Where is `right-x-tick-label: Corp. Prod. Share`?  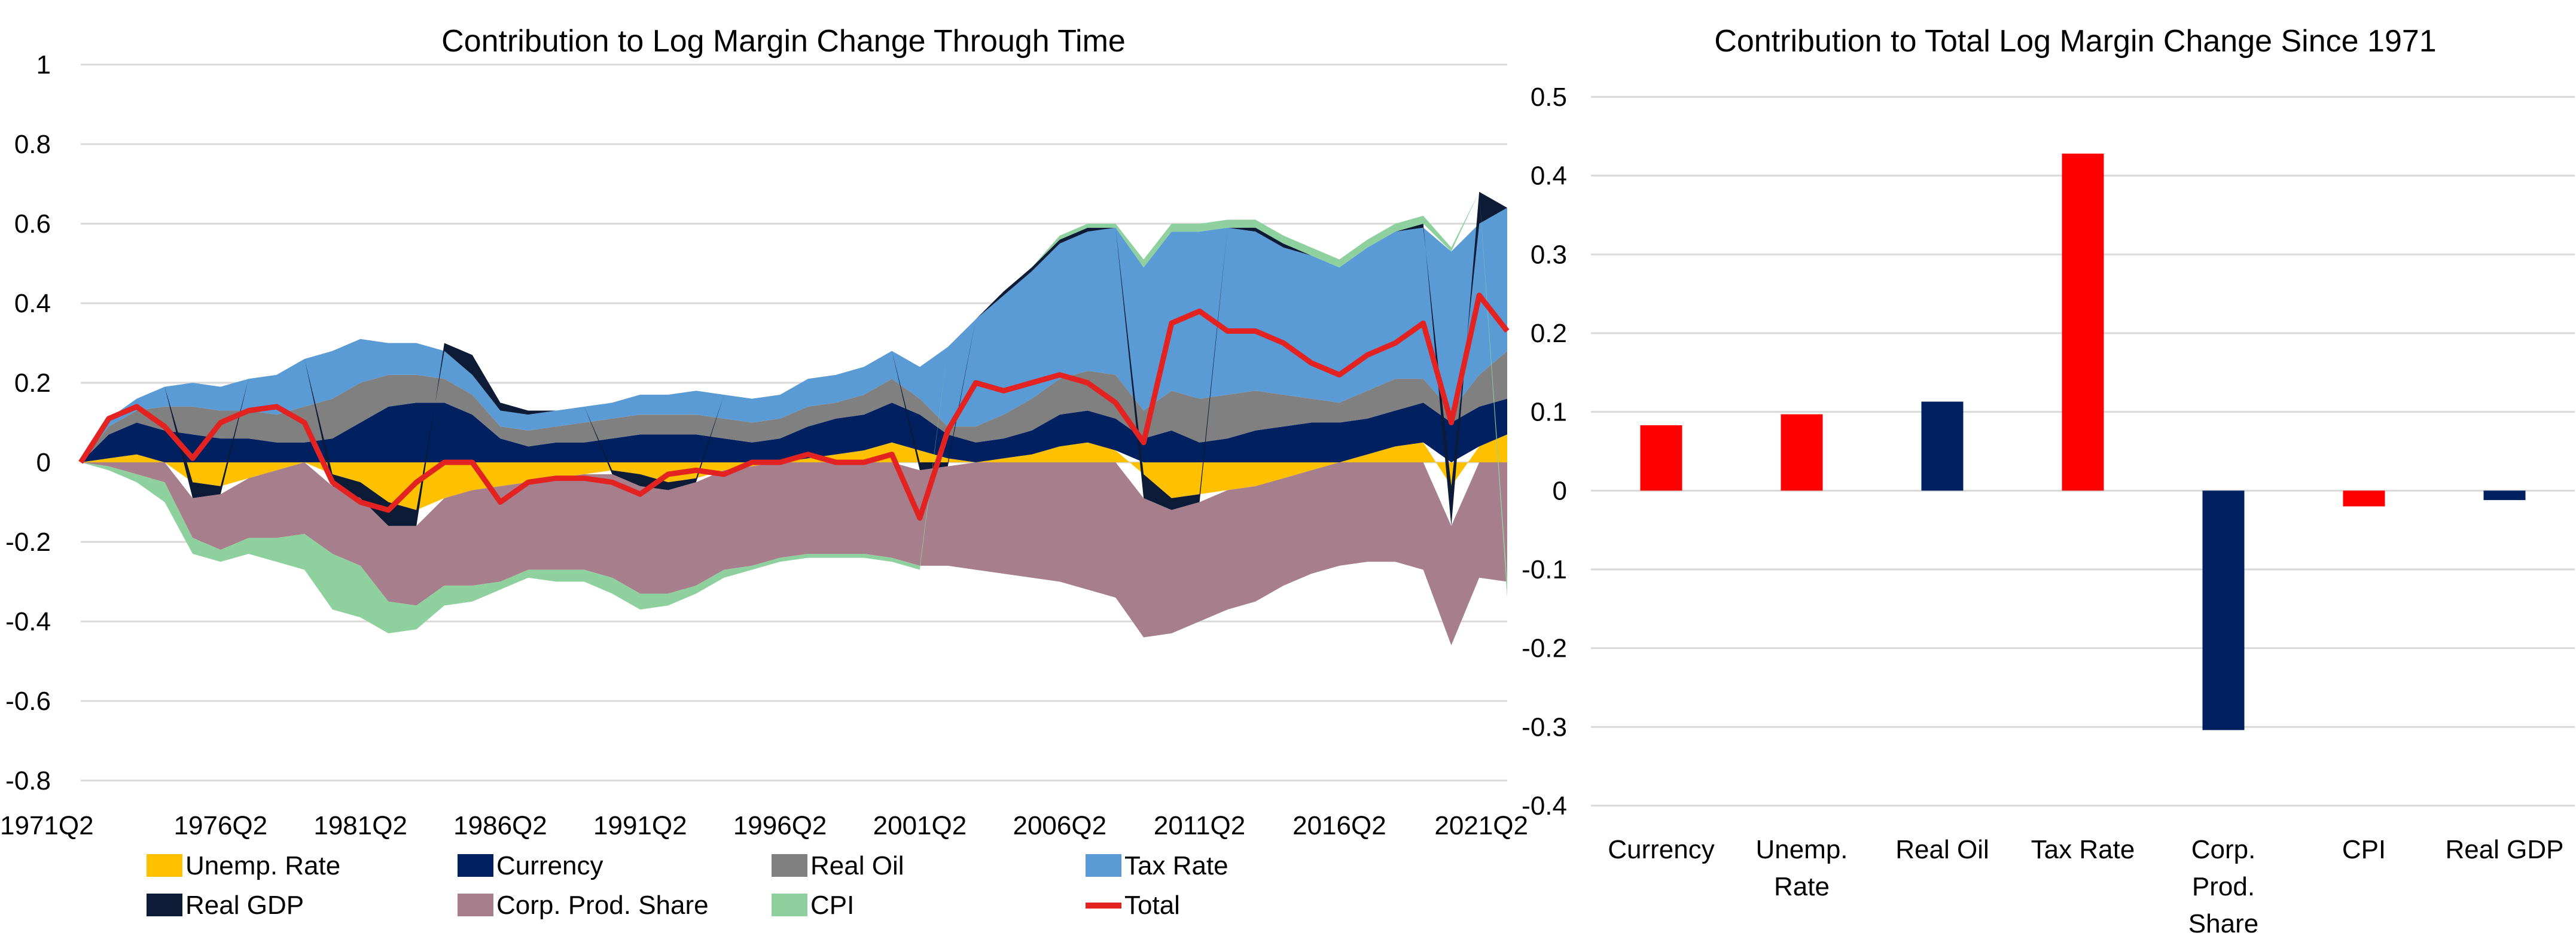
right-x-tick-label: Corp. Prod. Share is located at coordinates (2223, 886).